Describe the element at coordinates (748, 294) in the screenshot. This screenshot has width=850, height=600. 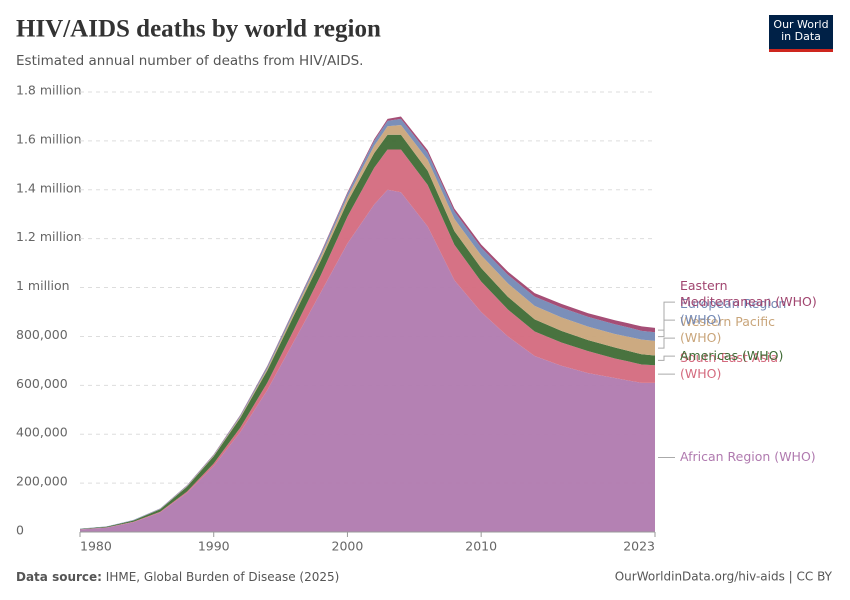
I see `legend-label: Eastern Mediterranean (WHO)` at that location.